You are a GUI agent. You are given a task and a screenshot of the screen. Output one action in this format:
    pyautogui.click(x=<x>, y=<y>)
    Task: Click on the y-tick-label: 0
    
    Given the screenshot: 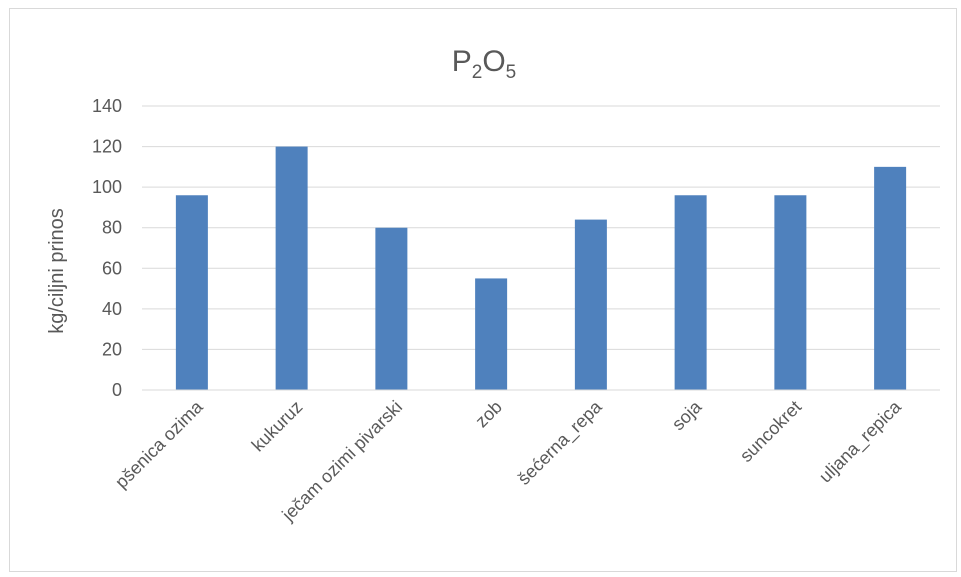 What is the action you would take?
    pyautogui.click(x=117, y=390)
    